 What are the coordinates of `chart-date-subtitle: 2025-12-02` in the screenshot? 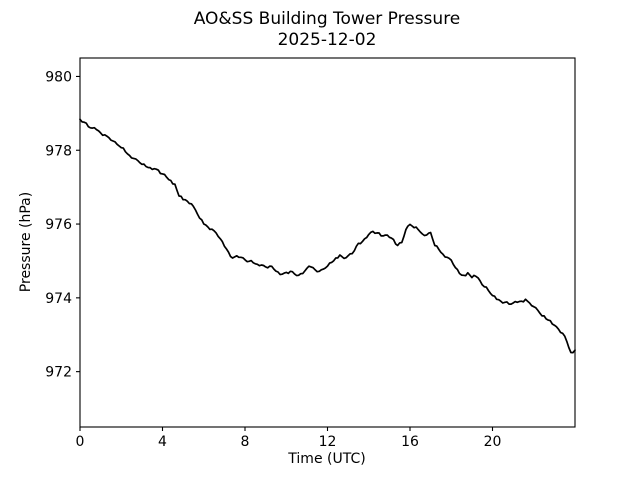 It's located at (327, 40).